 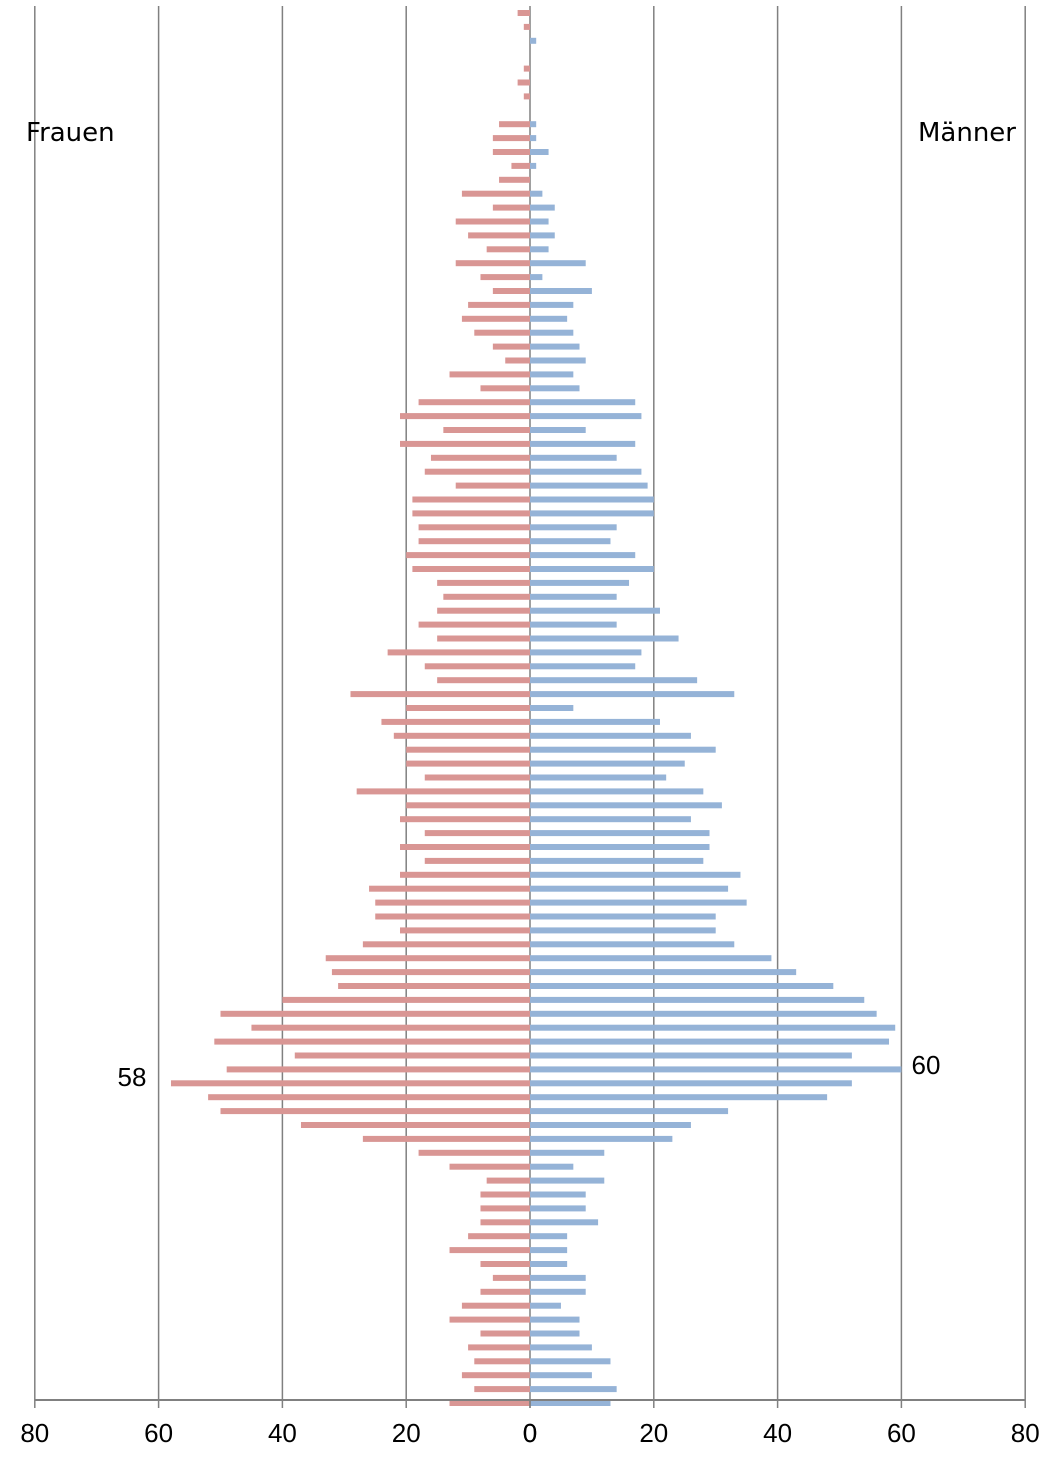 What do you see at coordinates (1025, 1433) in the screenshot?
I see `x-tick-label: 80` at bounding box center [1025, 1433].